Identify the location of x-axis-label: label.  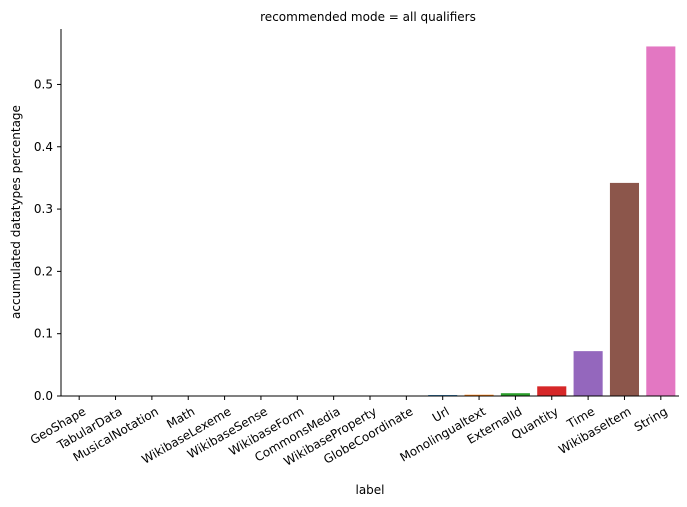
(369, 490).